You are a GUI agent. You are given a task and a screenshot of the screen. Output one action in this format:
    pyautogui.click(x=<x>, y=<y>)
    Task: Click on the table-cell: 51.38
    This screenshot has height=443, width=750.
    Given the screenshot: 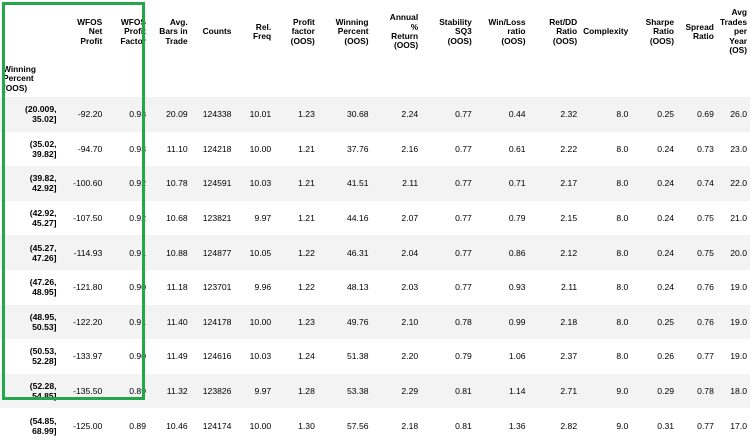 What is the action you would take?
    pyautogui.click(x=358, y=356)
    